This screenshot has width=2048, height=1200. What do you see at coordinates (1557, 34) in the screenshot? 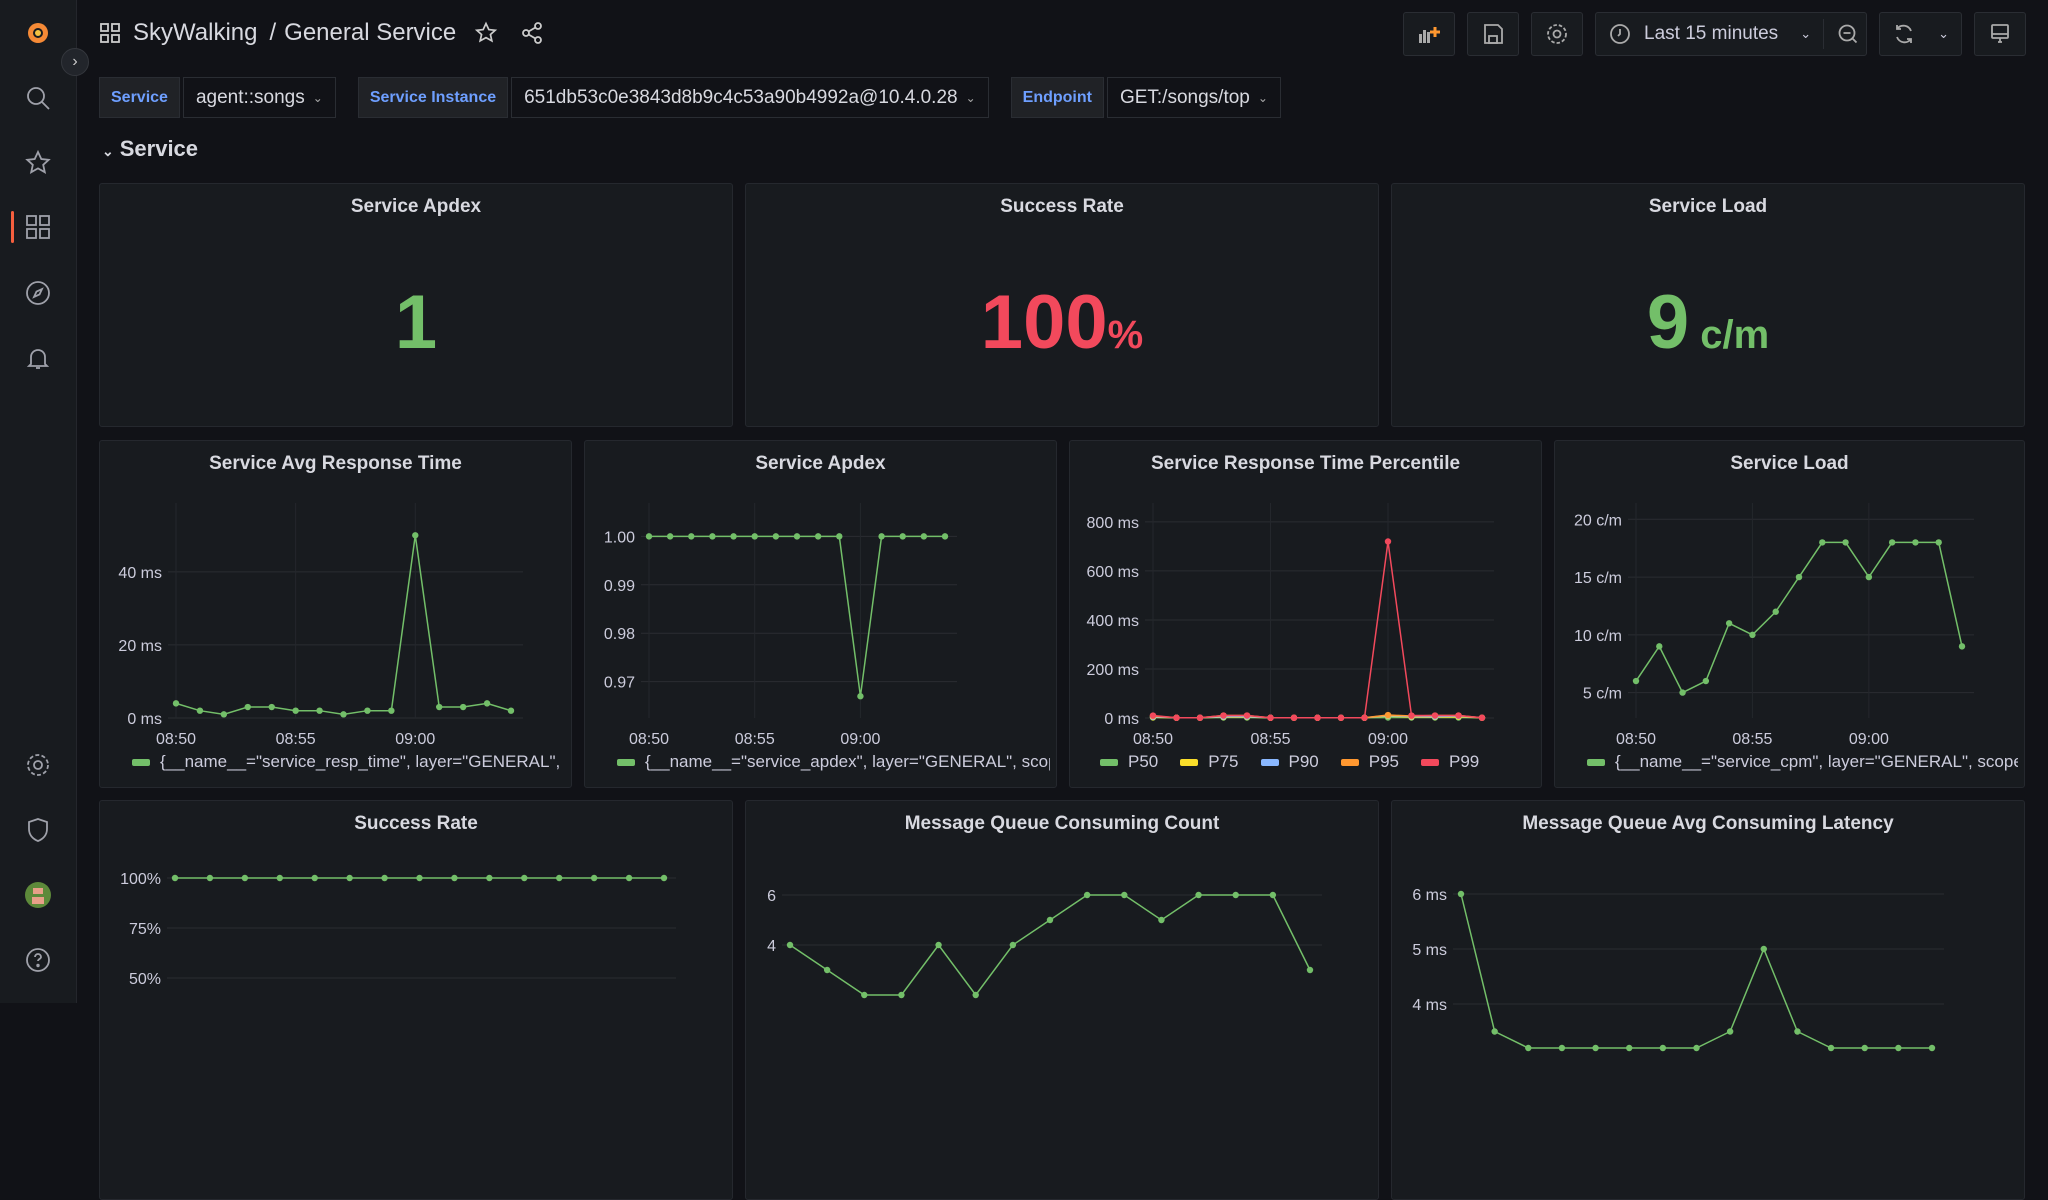
I see `dashboard-settings-button` at bounding box center [1557, 34].